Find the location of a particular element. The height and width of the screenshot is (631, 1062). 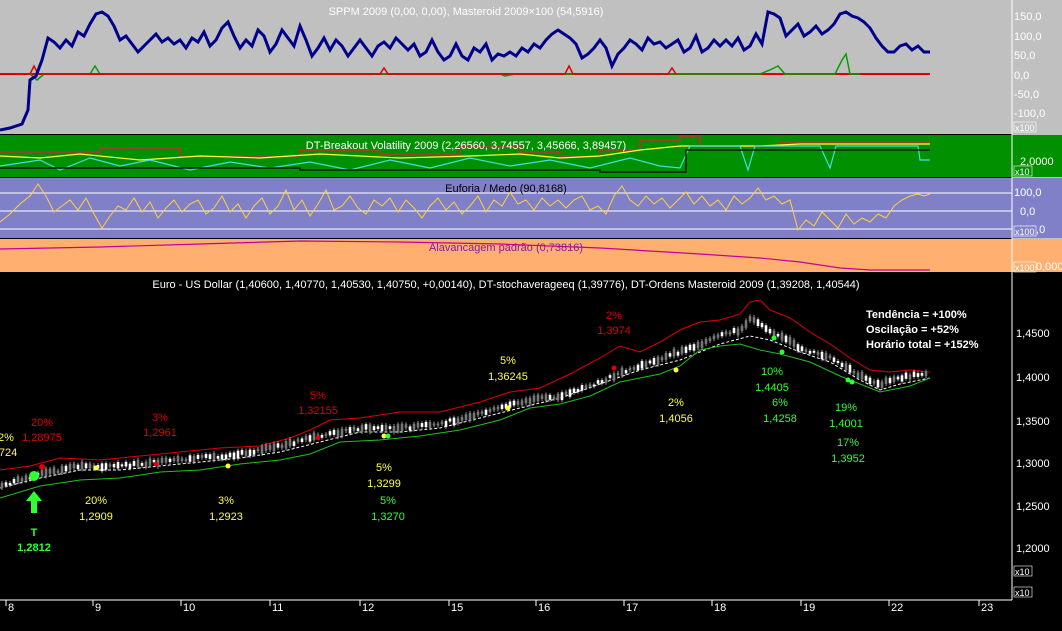

signal-dot-red is located at coordinates (42, 467).